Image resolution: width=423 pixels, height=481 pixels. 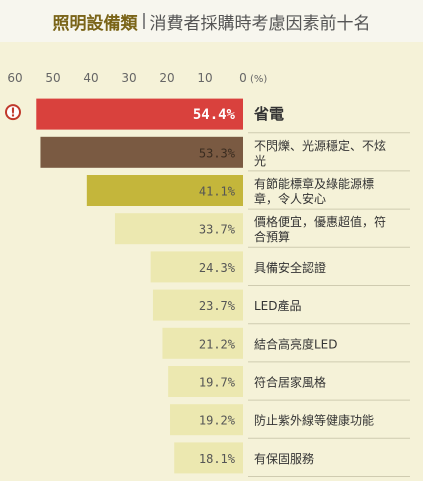 I want to click on x-tick-label: 40, so click(x=90, y=78).